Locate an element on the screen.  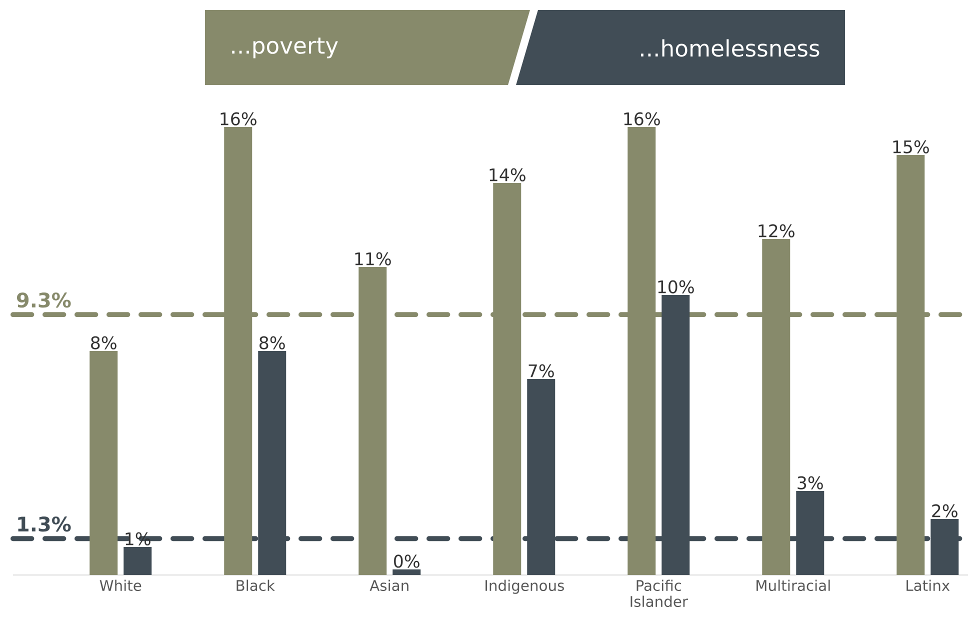
data-label: 12% is located at coordinates (776, 231).